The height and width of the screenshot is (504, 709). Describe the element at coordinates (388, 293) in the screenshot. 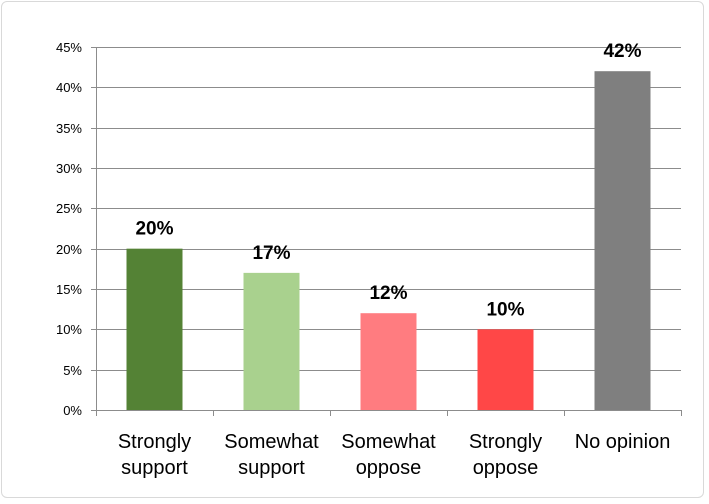

I see `data-label: 12%` at that location.